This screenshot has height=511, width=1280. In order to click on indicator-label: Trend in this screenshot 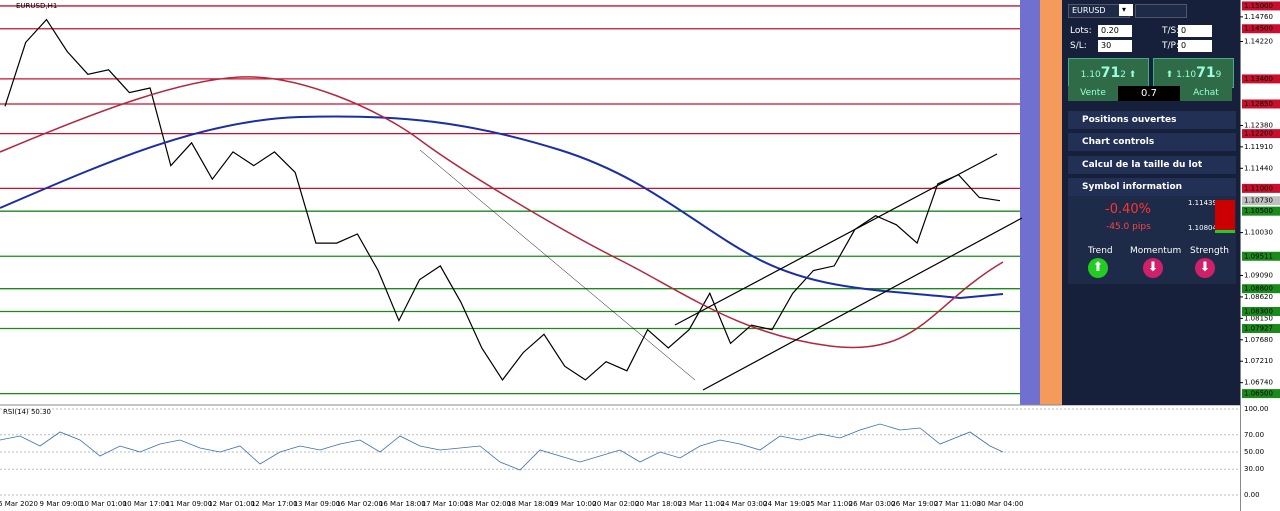, I will do `click(1100, 251)`.